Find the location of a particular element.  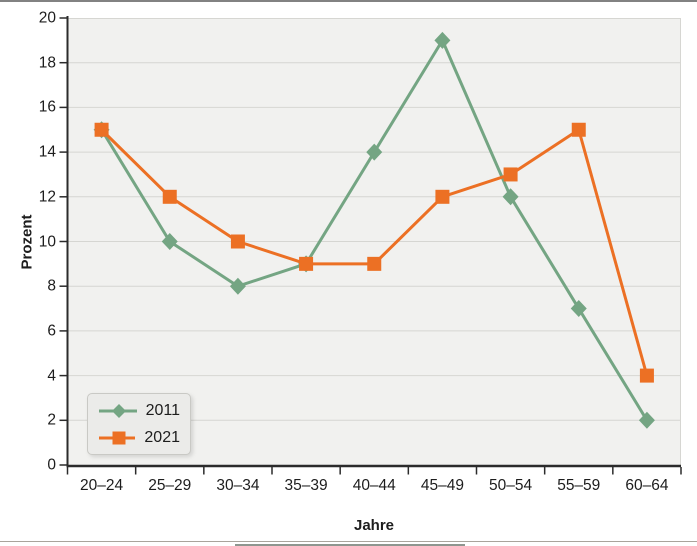

y-tick-label: 0 is located at coordinates (51, 465).